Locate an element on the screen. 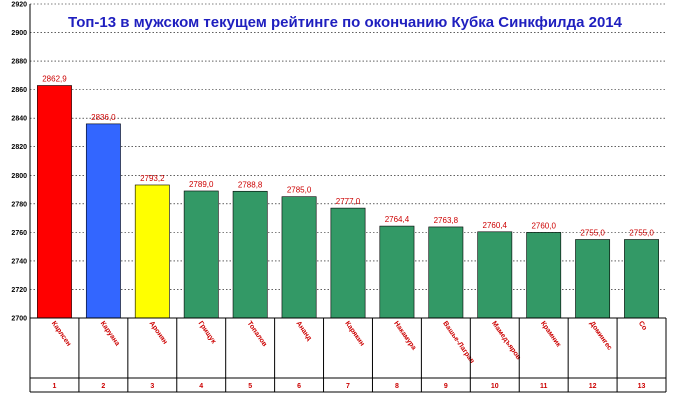  data-label: 2785,0 is located at coordinates (299, 190).